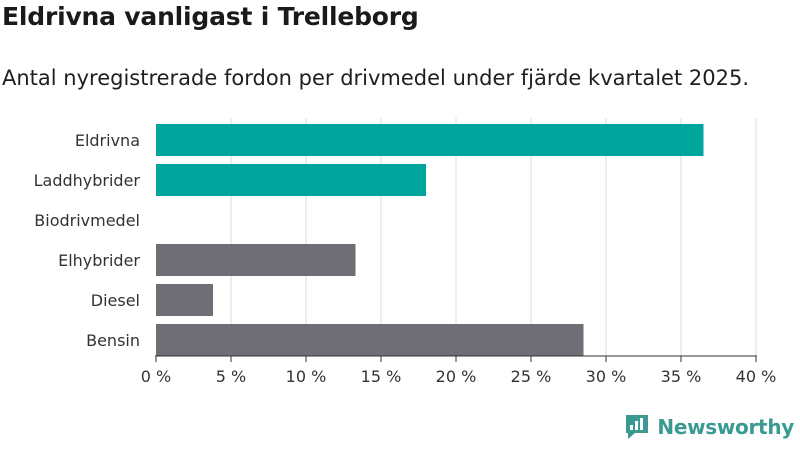 The image size is (800, 450). Describe the element at coordinates (606, 376) in the screenshot. I see `tick-label-30: 30 %` at that location.